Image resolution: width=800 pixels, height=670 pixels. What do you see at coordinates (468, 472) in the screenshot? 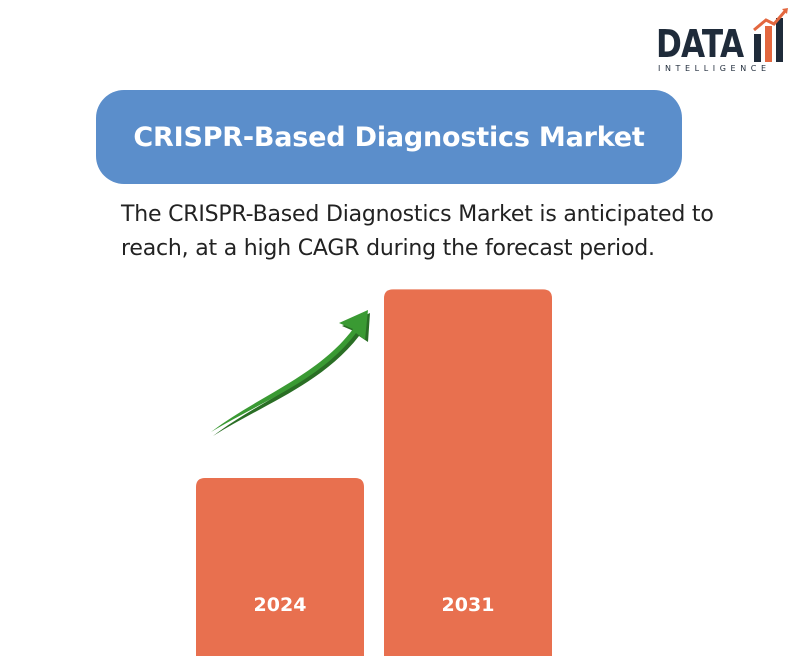
I see `bar-2031` at bounding box center [468, 472].